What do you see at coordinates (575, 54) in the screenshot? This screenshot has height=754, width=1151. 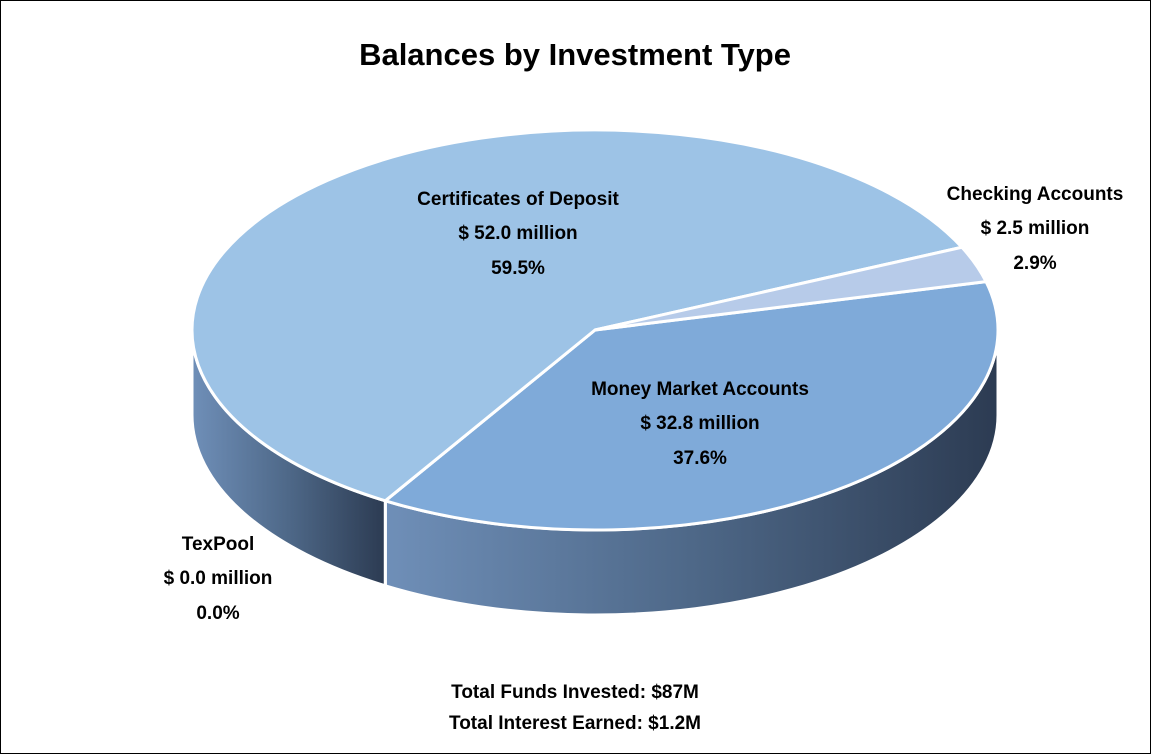 I see `chart-title: Balances by Investment Type` at bounding box center [575, 54].